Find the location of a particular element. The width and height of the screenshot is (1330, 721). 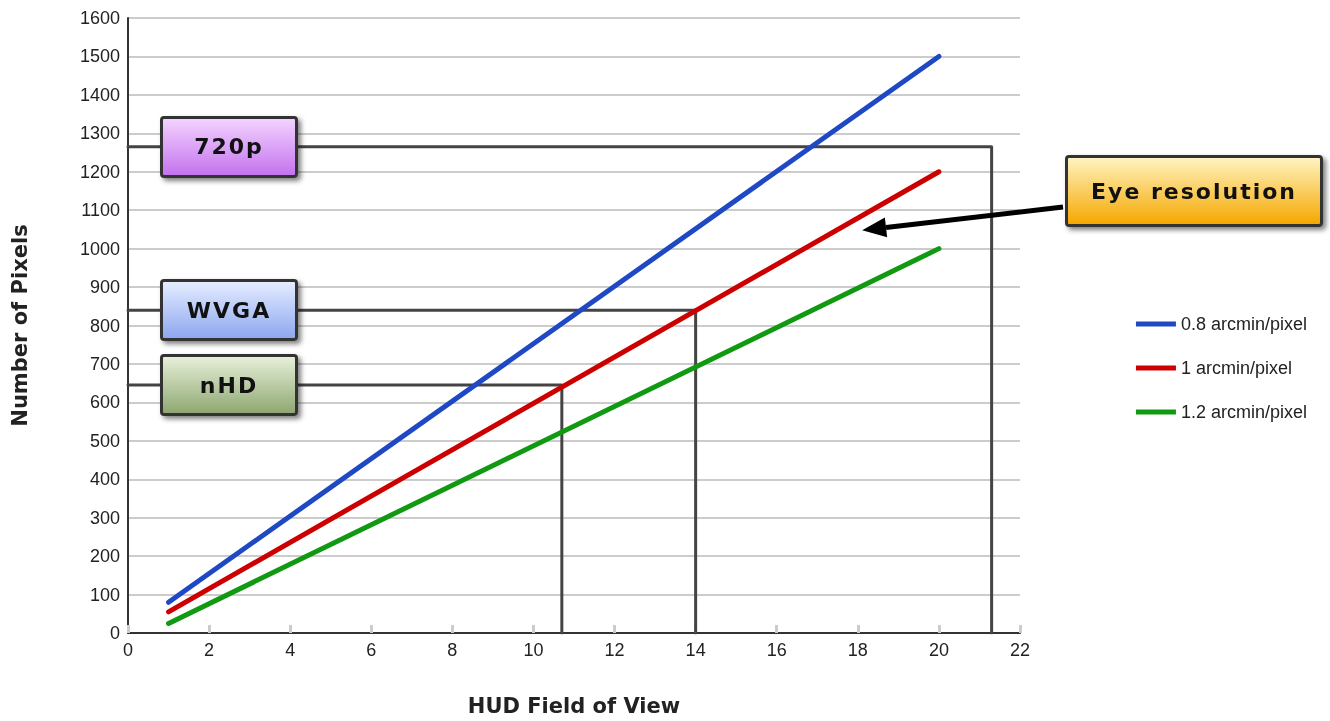

y-tick-label: 1400 is located at coordinates (99, 94).